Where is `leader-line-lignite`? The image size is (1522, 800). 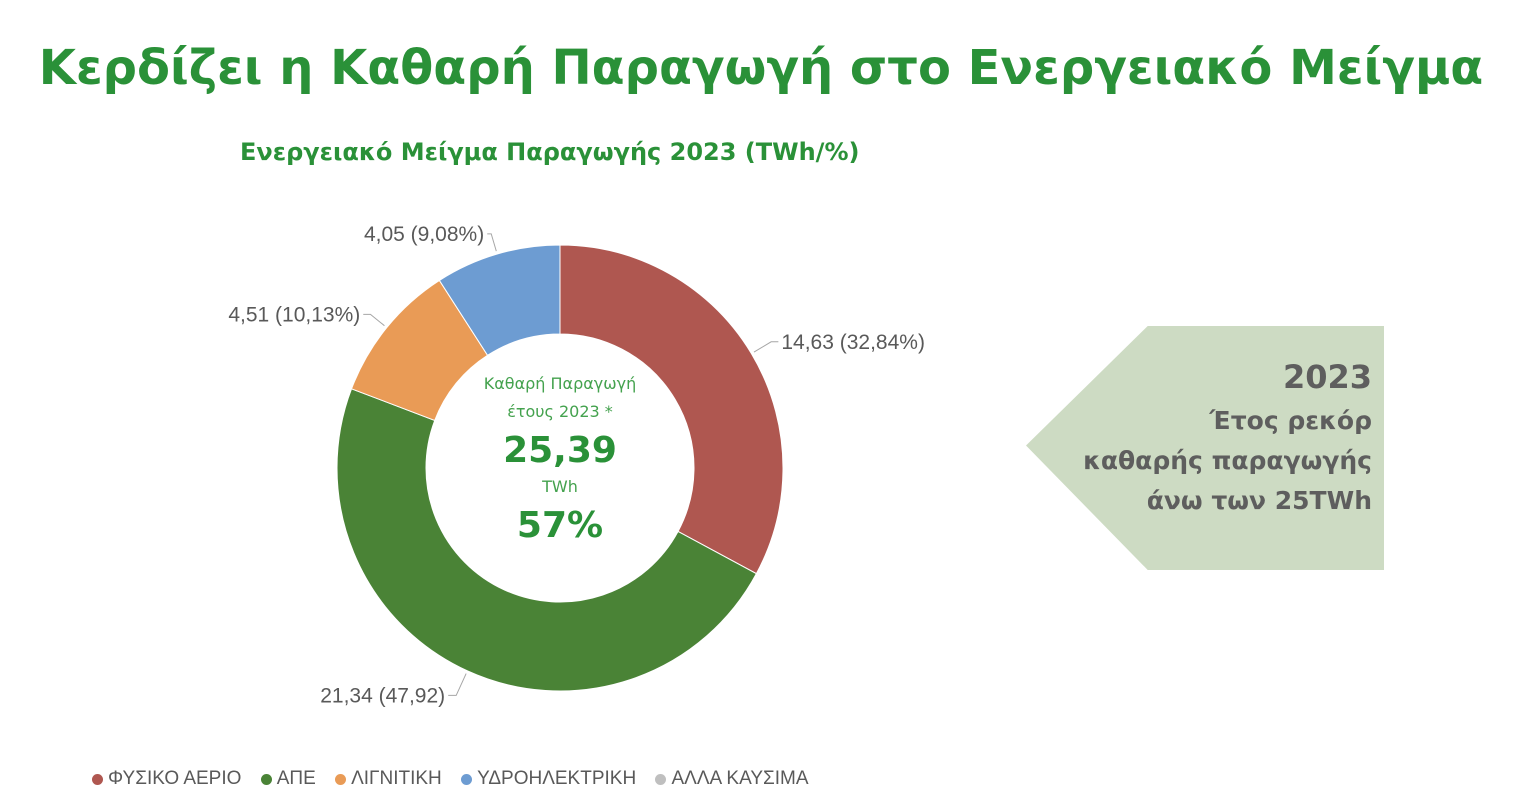
leader-line-lignite is located at coordinates (374, 320).